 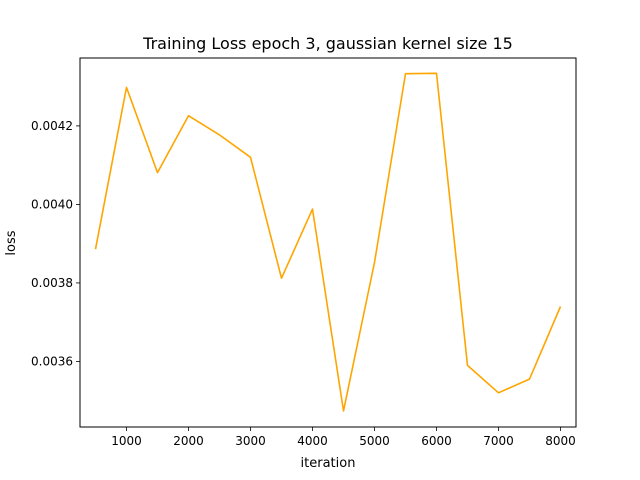 What do you see at coordinates (560, 441) in the screenshot?
I see `x-tick-label: 8000` at bounding box center [560, 441].